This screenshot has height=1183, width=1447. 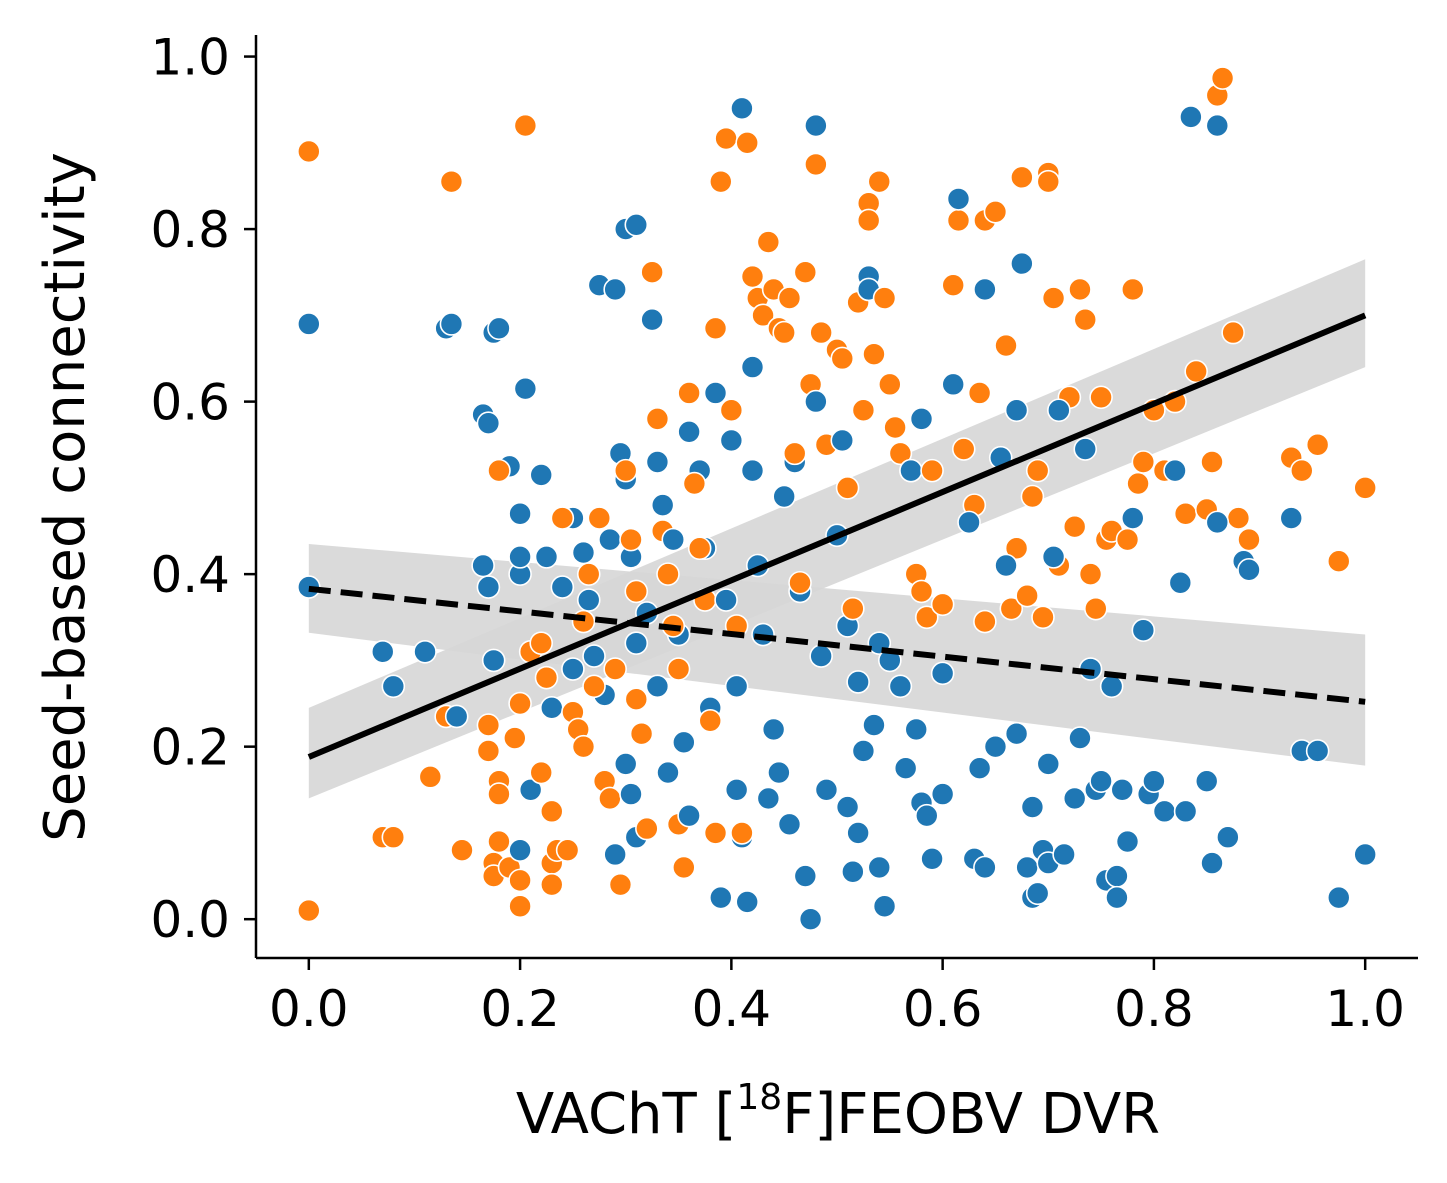 I want to click on y-tick-label: 0.2, so click(x=190, y=748).